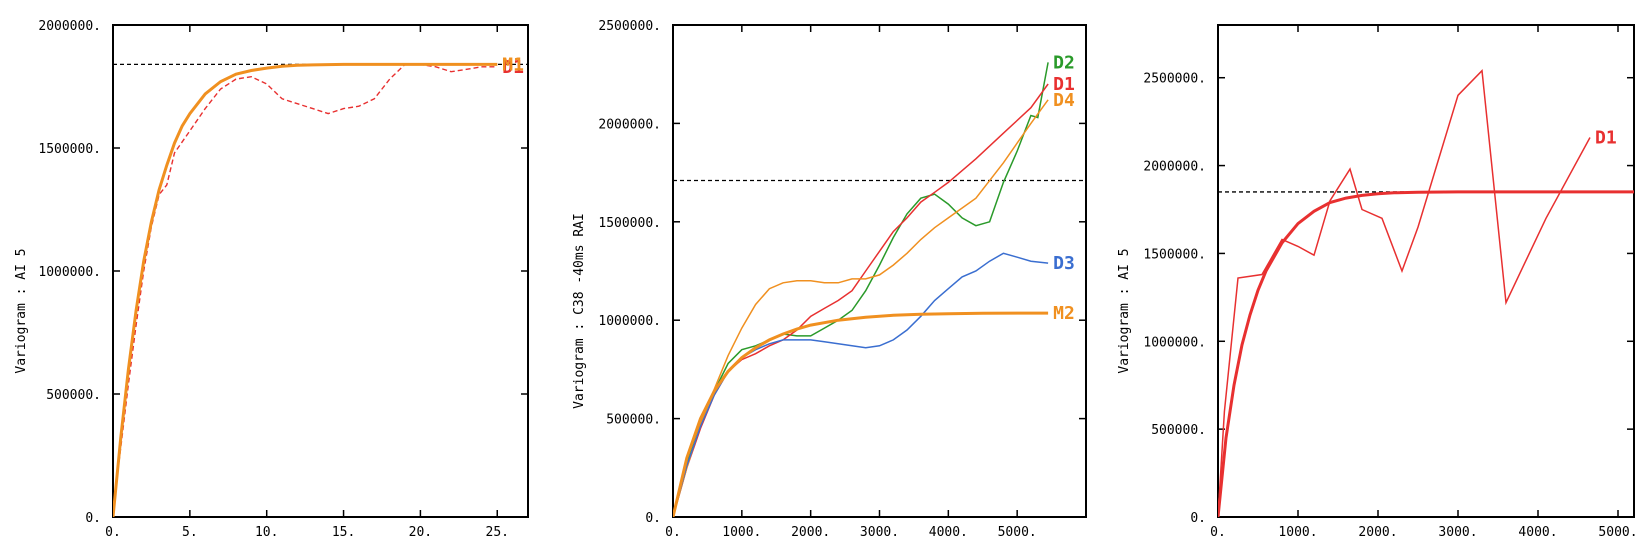 This screenshot has width=1650, height=560. I want to click on x-tick-label: 15., so click(343, 532).